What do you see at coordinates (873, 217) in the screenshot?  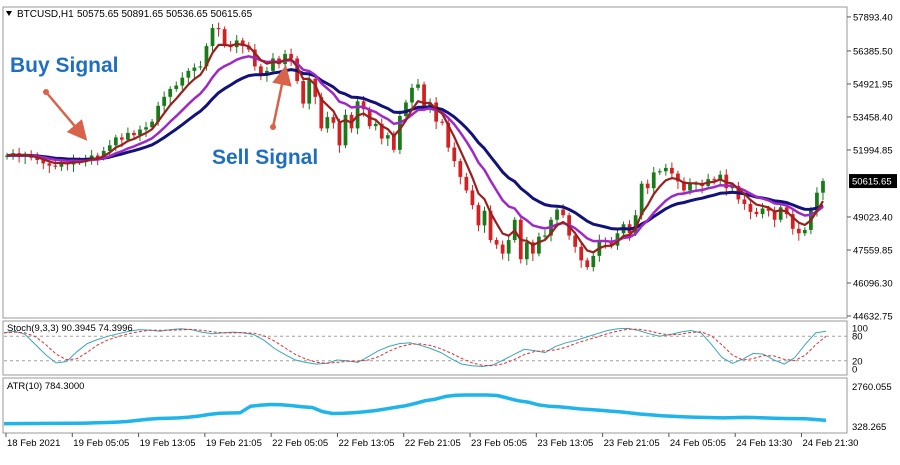 I see `price-axis-label: 49023.40` at bounding box center [873, 217].